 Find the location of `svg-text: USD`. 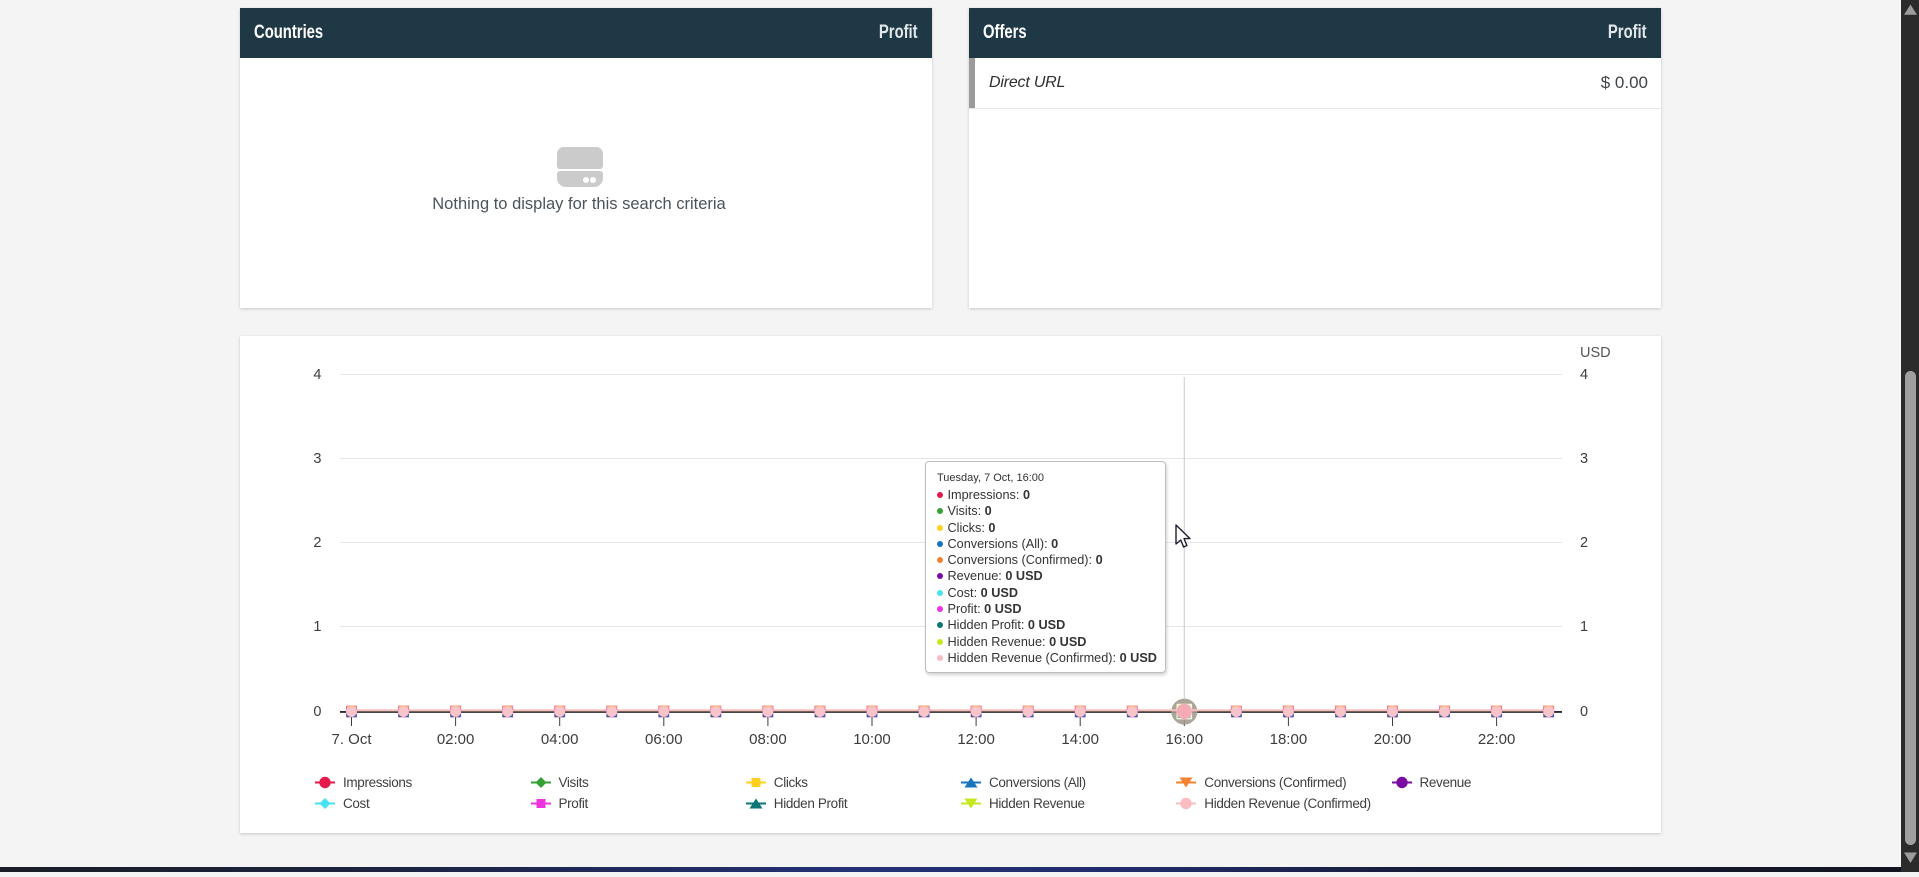

svg-text: USD is located at coordinates (1595, 353).